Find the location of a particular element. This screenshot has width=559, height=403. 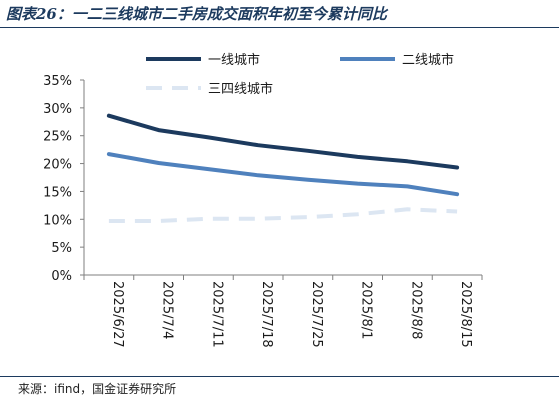

x-tick-label: 2025/8/15 is located at coordinates (465, 314).